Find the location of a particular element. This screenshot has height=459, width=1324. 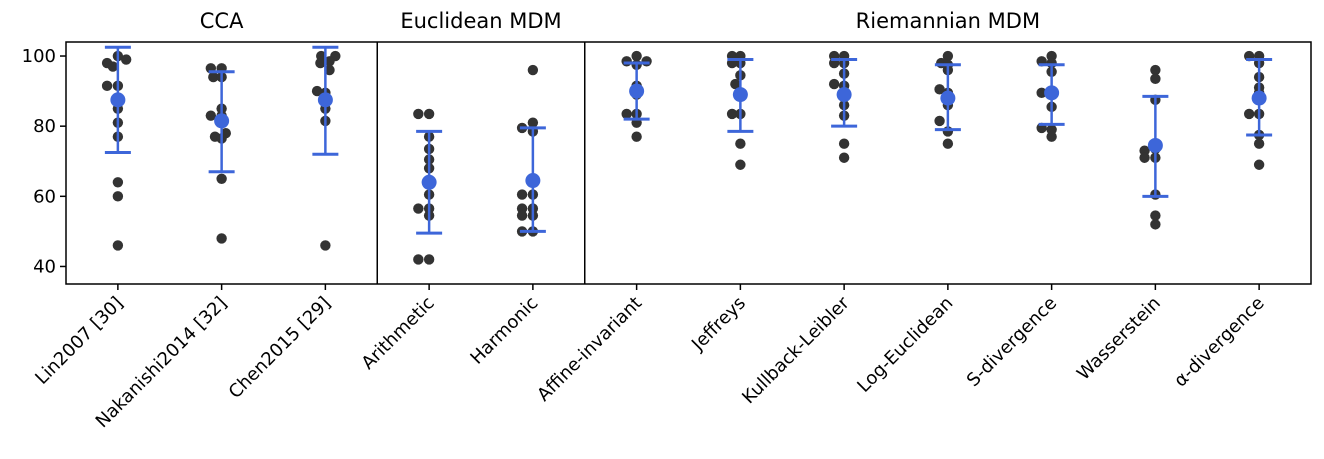

group-title: CCA is located at coordinates (222, 21).